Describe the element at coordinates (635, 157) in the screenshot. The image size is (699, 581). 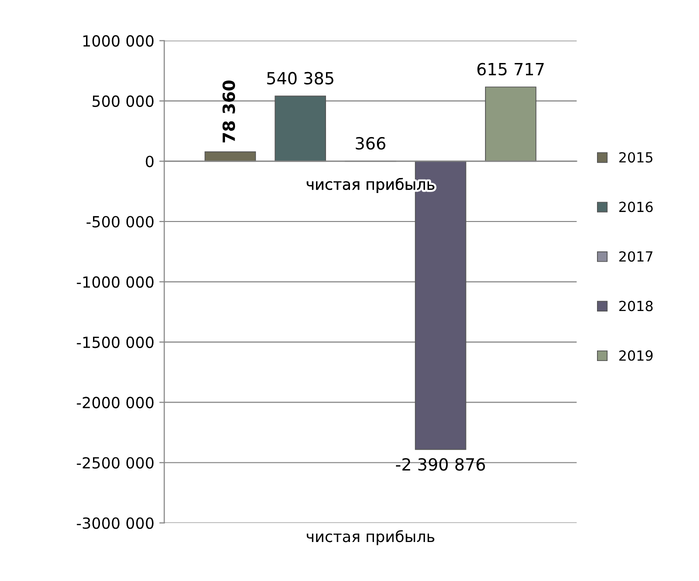
I see `legend-label: 2015` at that location.